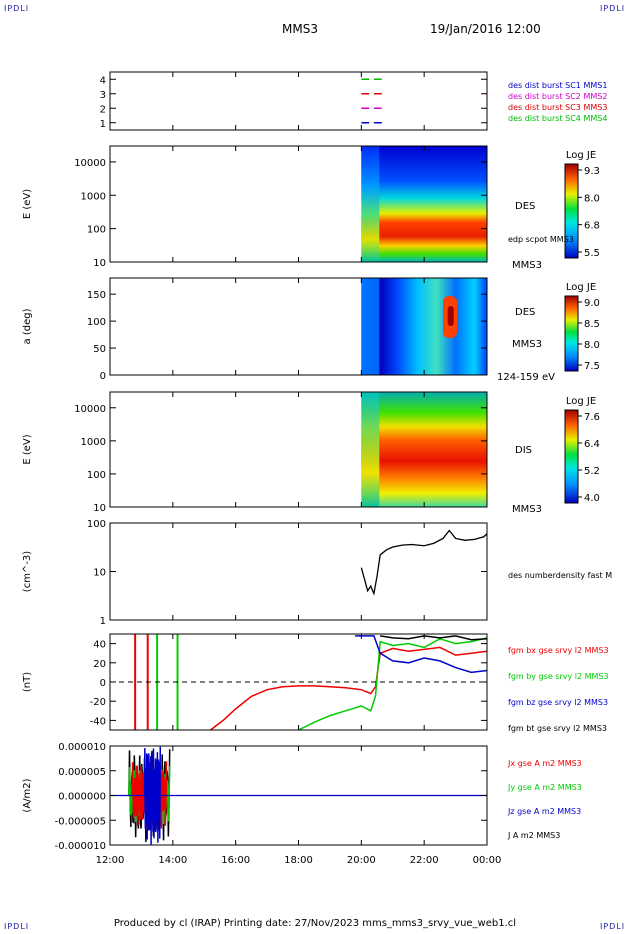 This screenshot has height=934, width=630. What do you see at coordinates (27, 204) in the screenshot?
I see `electron-energy-ylabel: E (eV)` at bounding box center [27, 204].